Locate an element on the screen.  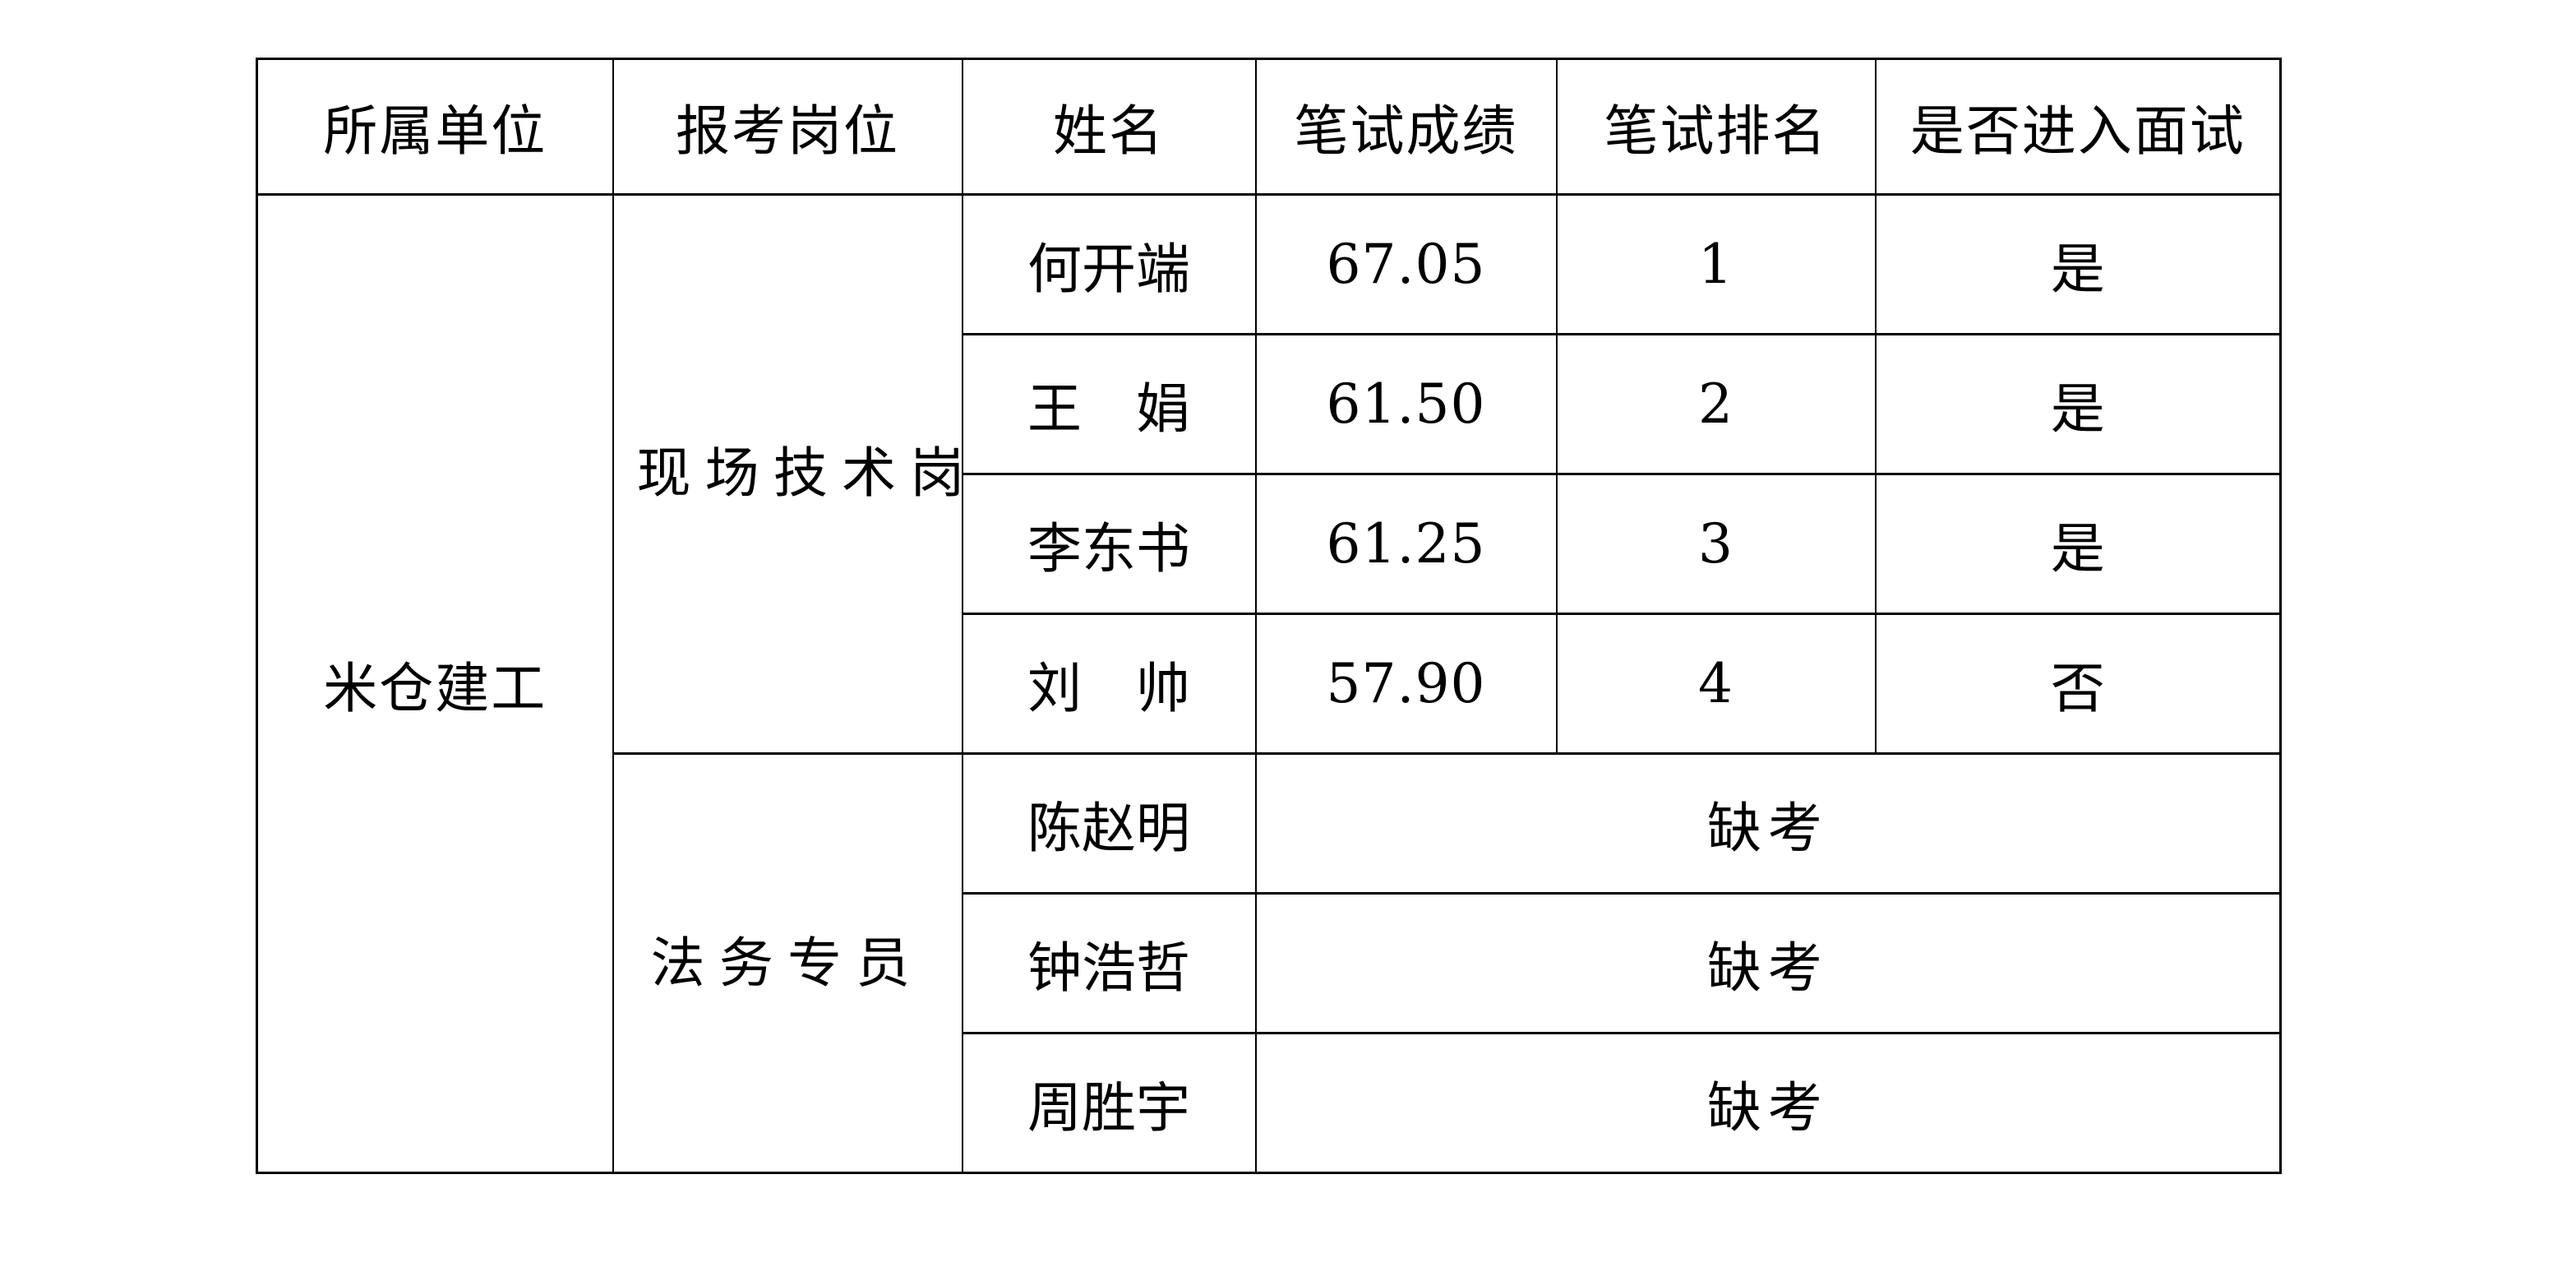
table-row: 李东书 61.25 3 是 is located at coordinates (1270, 544).